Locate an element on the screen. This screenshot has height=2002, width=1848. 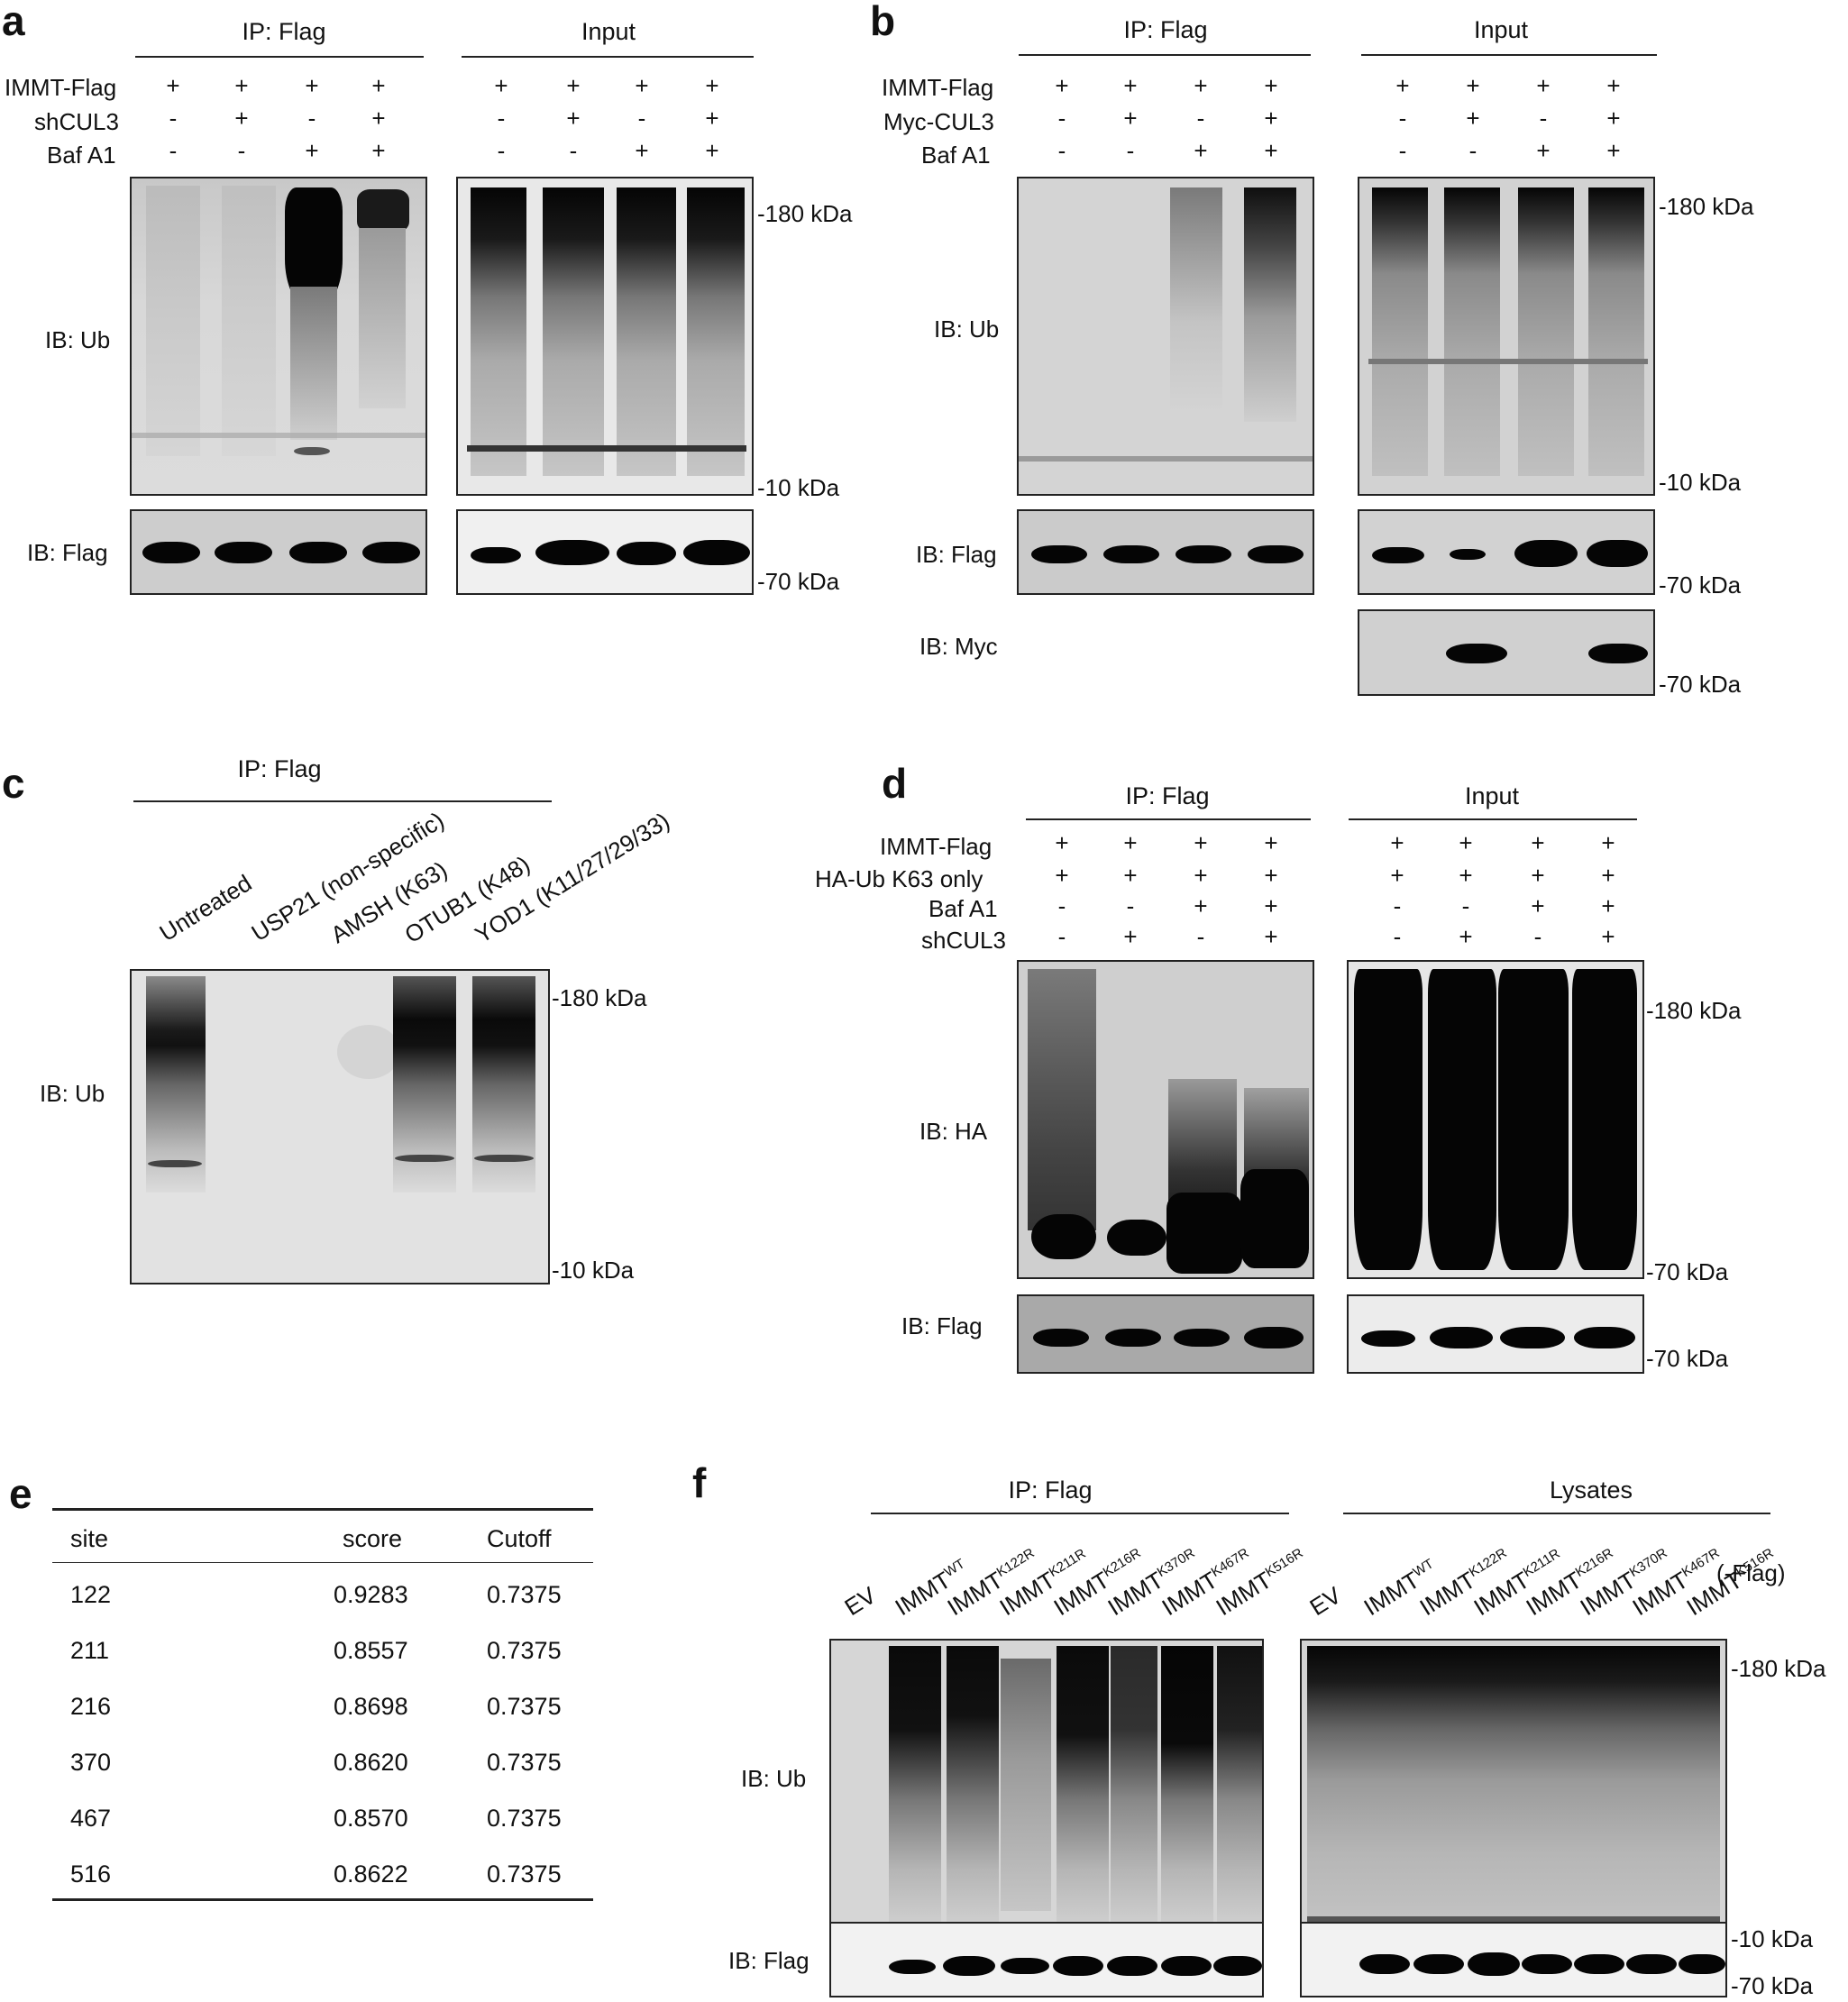
table-row: 370 0.8620 0.7375 is located at coordinates (322, 1762).